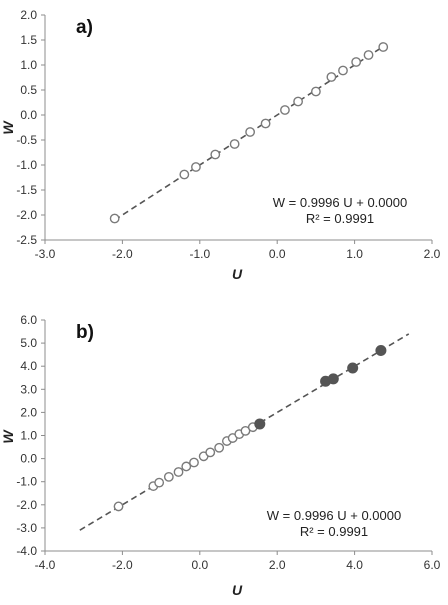  I want to click on y-tick-label: 4.0, so click(28, 366).